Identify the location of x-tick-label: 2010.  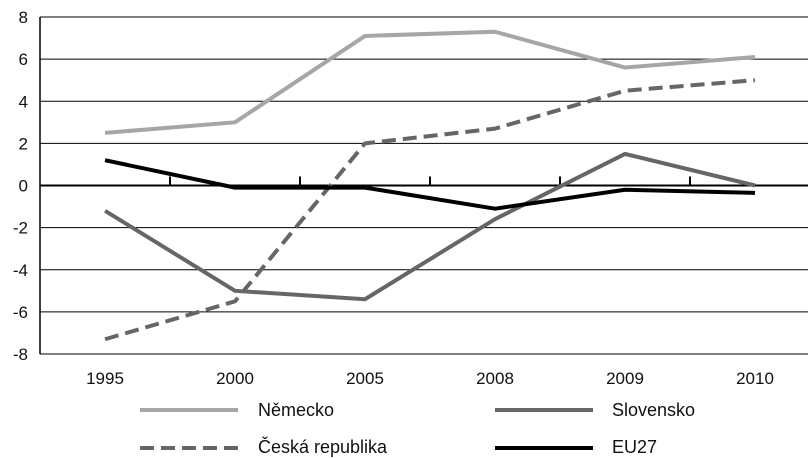
(755, 378).